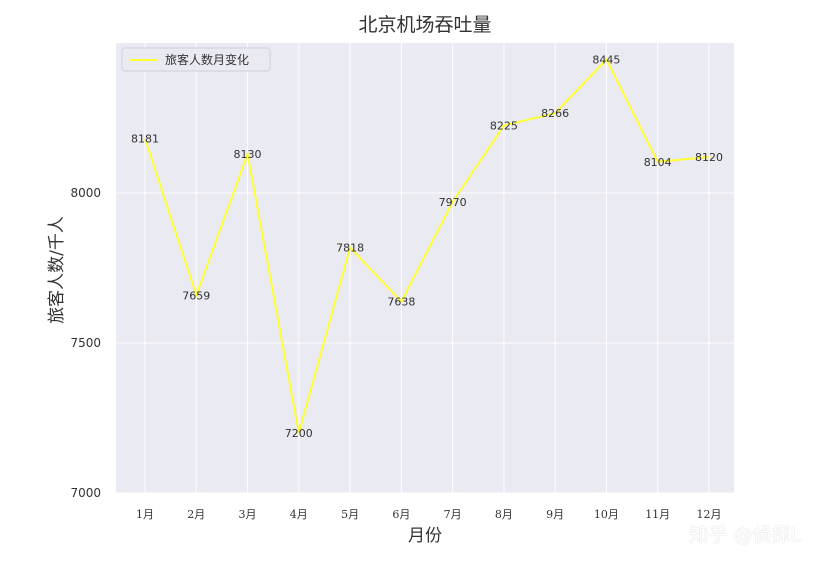 This screenshot has height=567, width=819. I want to click on data-label: 7200, so click(299, 433).